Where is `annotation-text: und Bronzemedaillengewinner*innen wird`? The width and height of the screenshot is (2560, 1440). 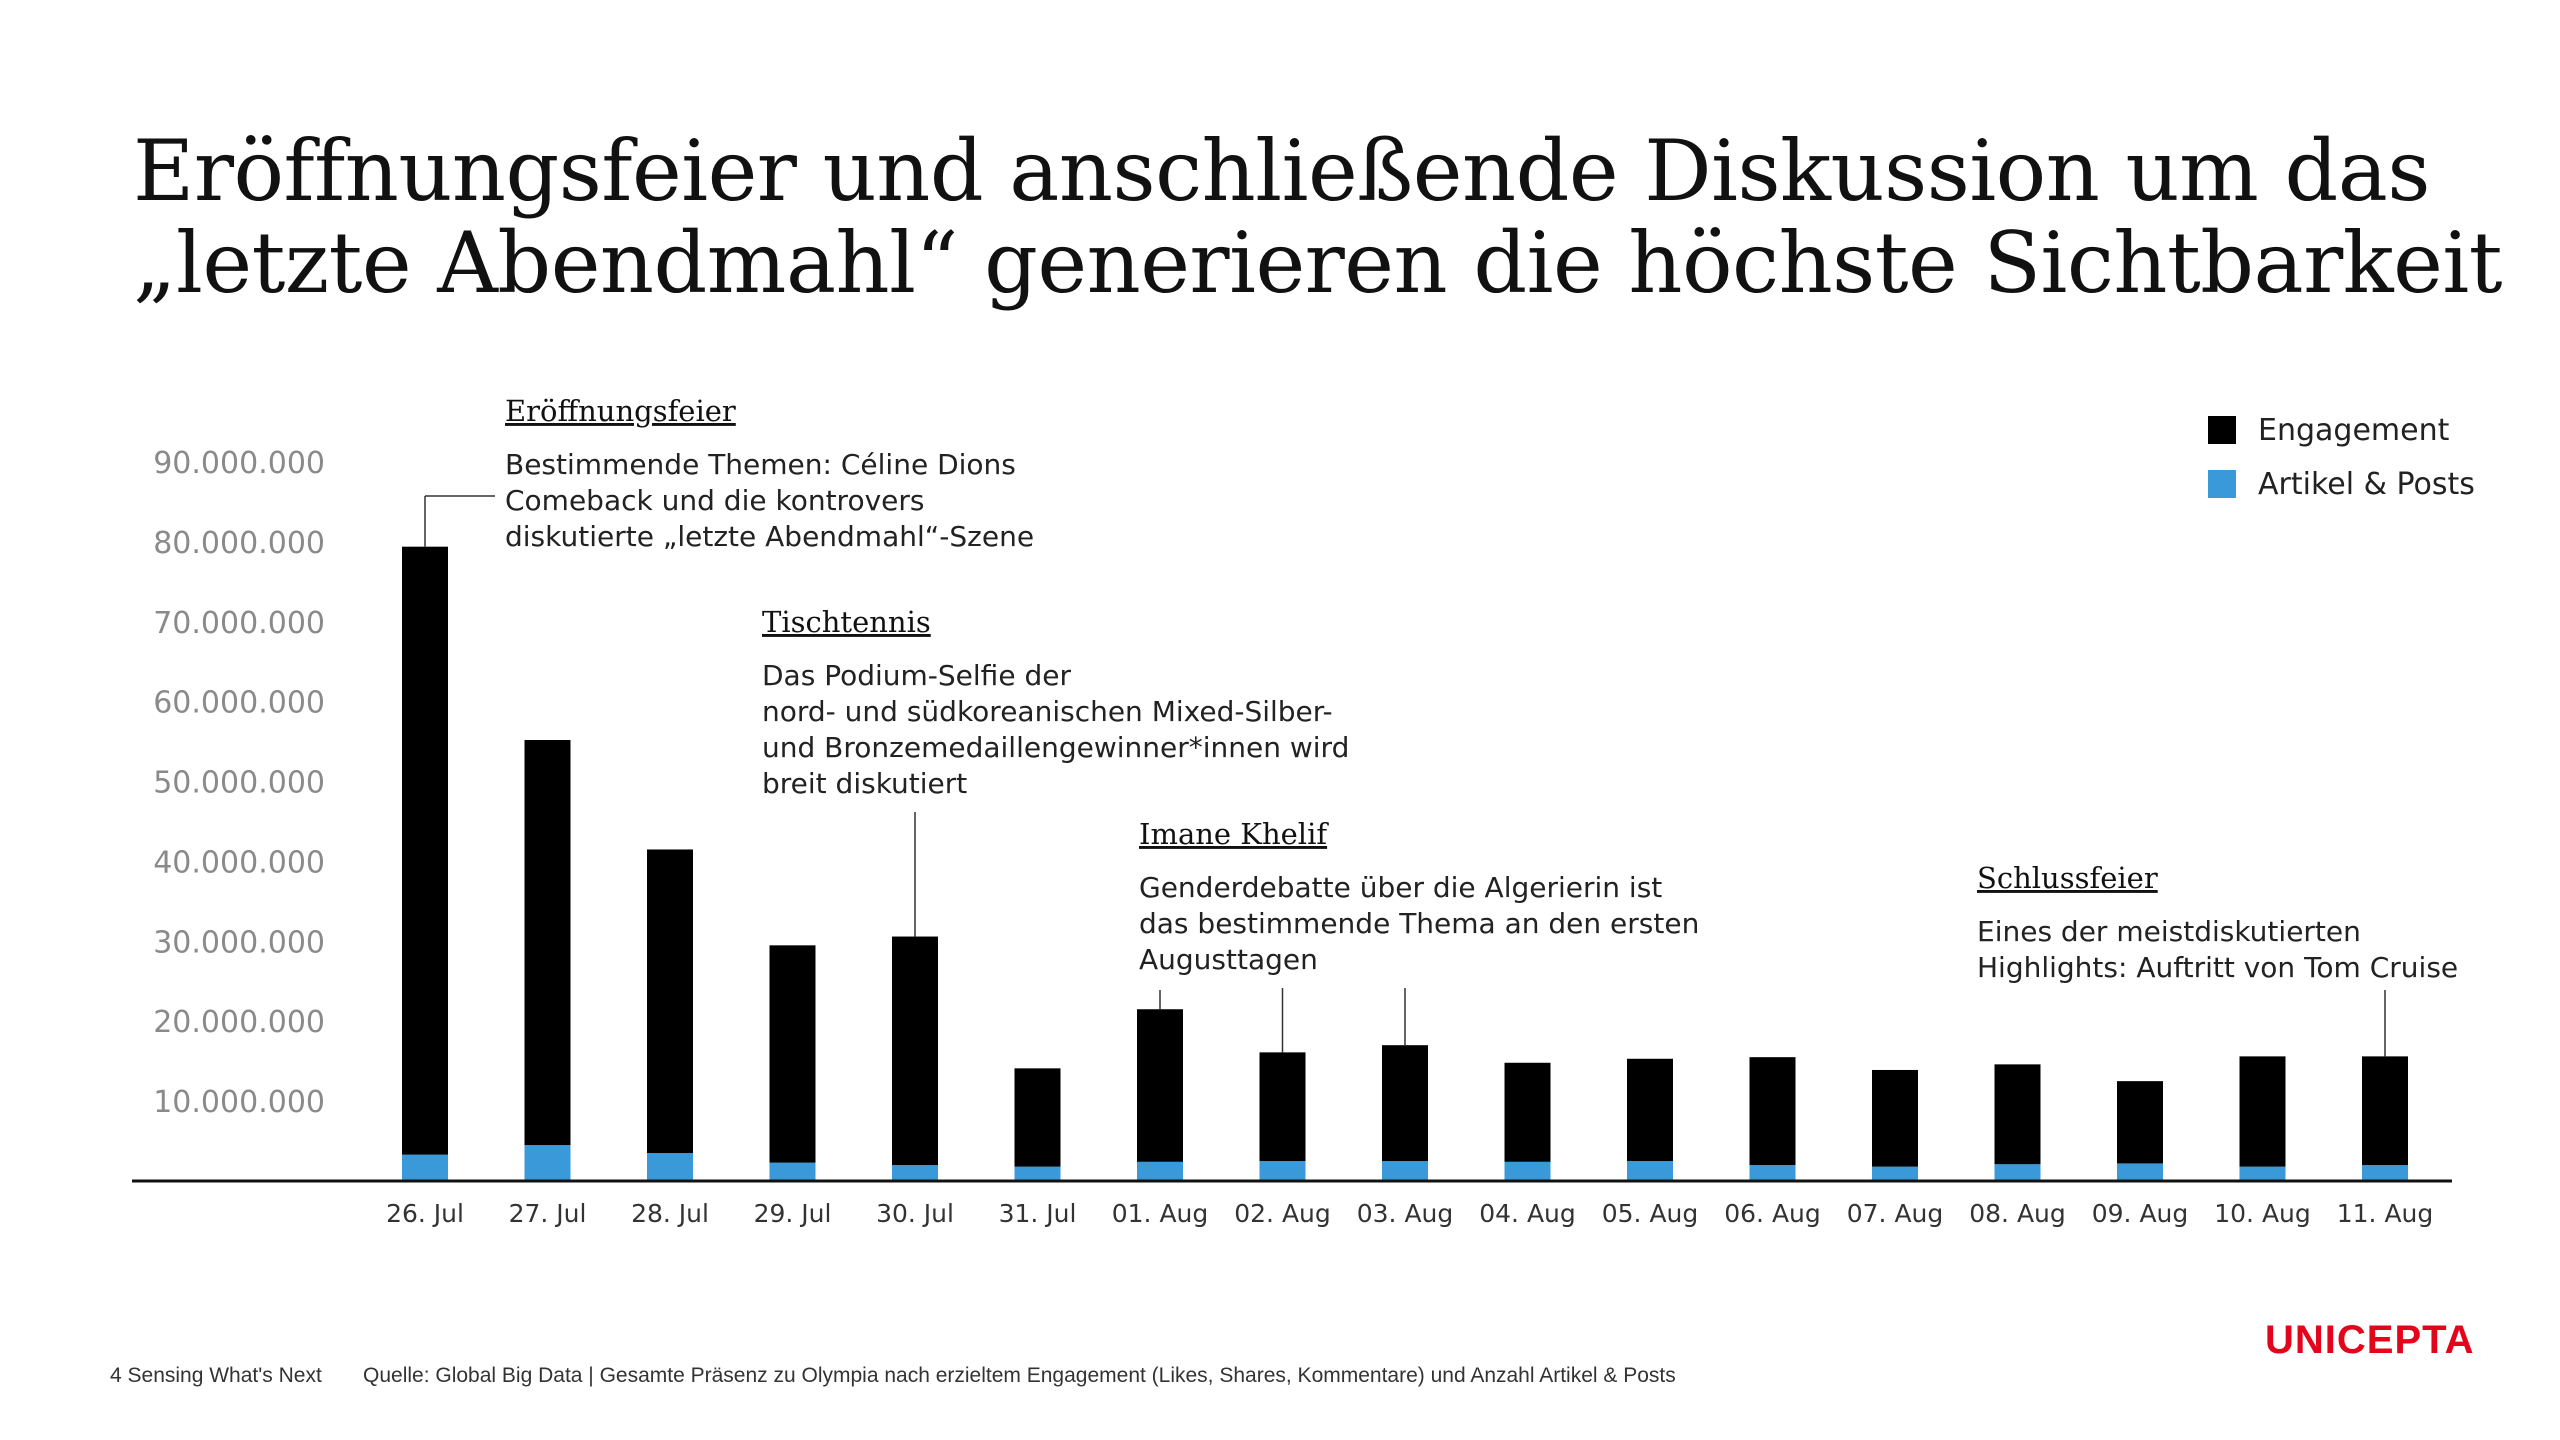 annotation-text: und Bronzemedaillengewinner*innen wird is located at coordinates (1055, 747).